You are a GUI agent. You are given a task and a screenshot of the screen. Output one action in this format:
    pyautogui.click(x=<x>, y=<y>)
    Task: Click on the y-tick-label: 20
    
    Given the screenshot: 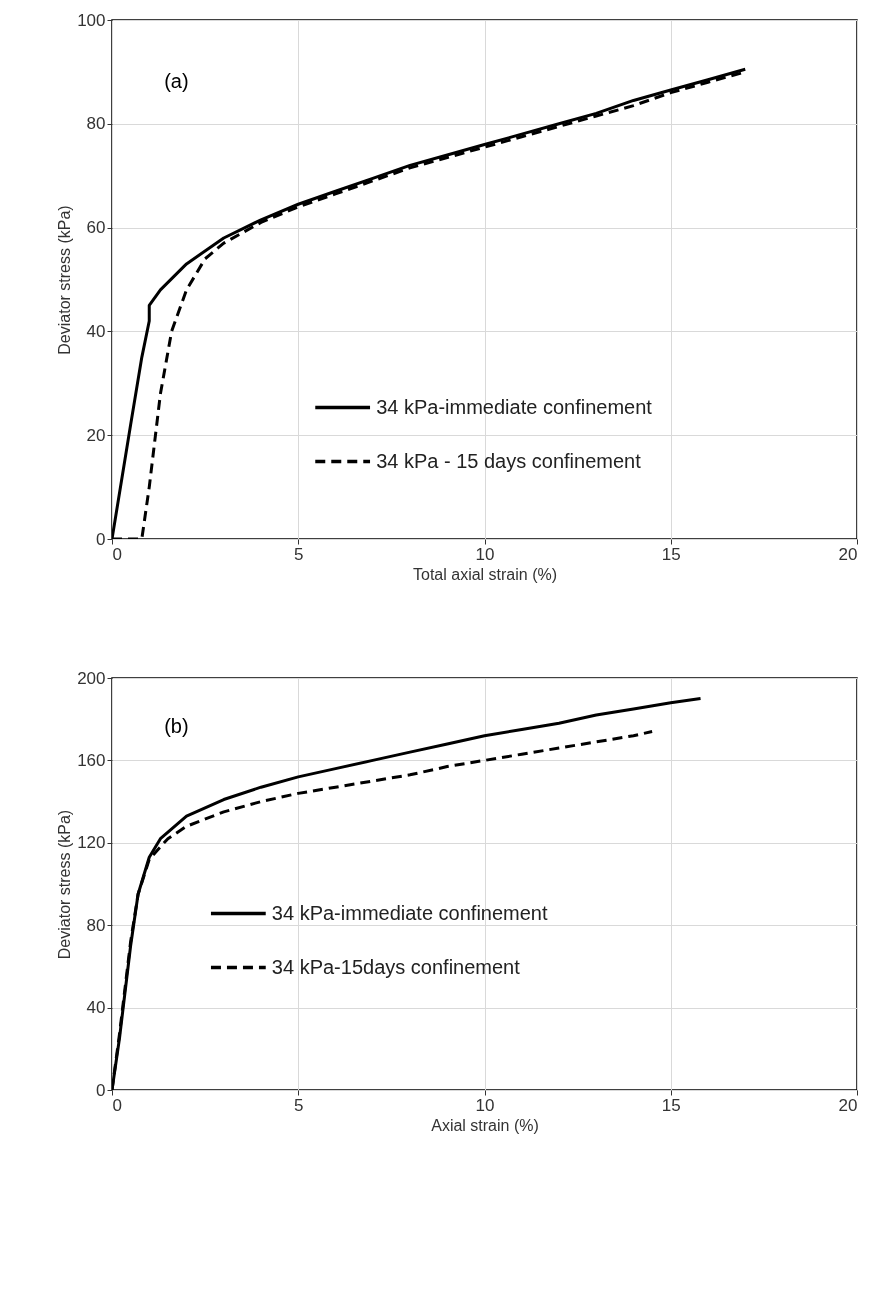 What is the action you would take?
    pyautogui.click(x=96, y=435)
    